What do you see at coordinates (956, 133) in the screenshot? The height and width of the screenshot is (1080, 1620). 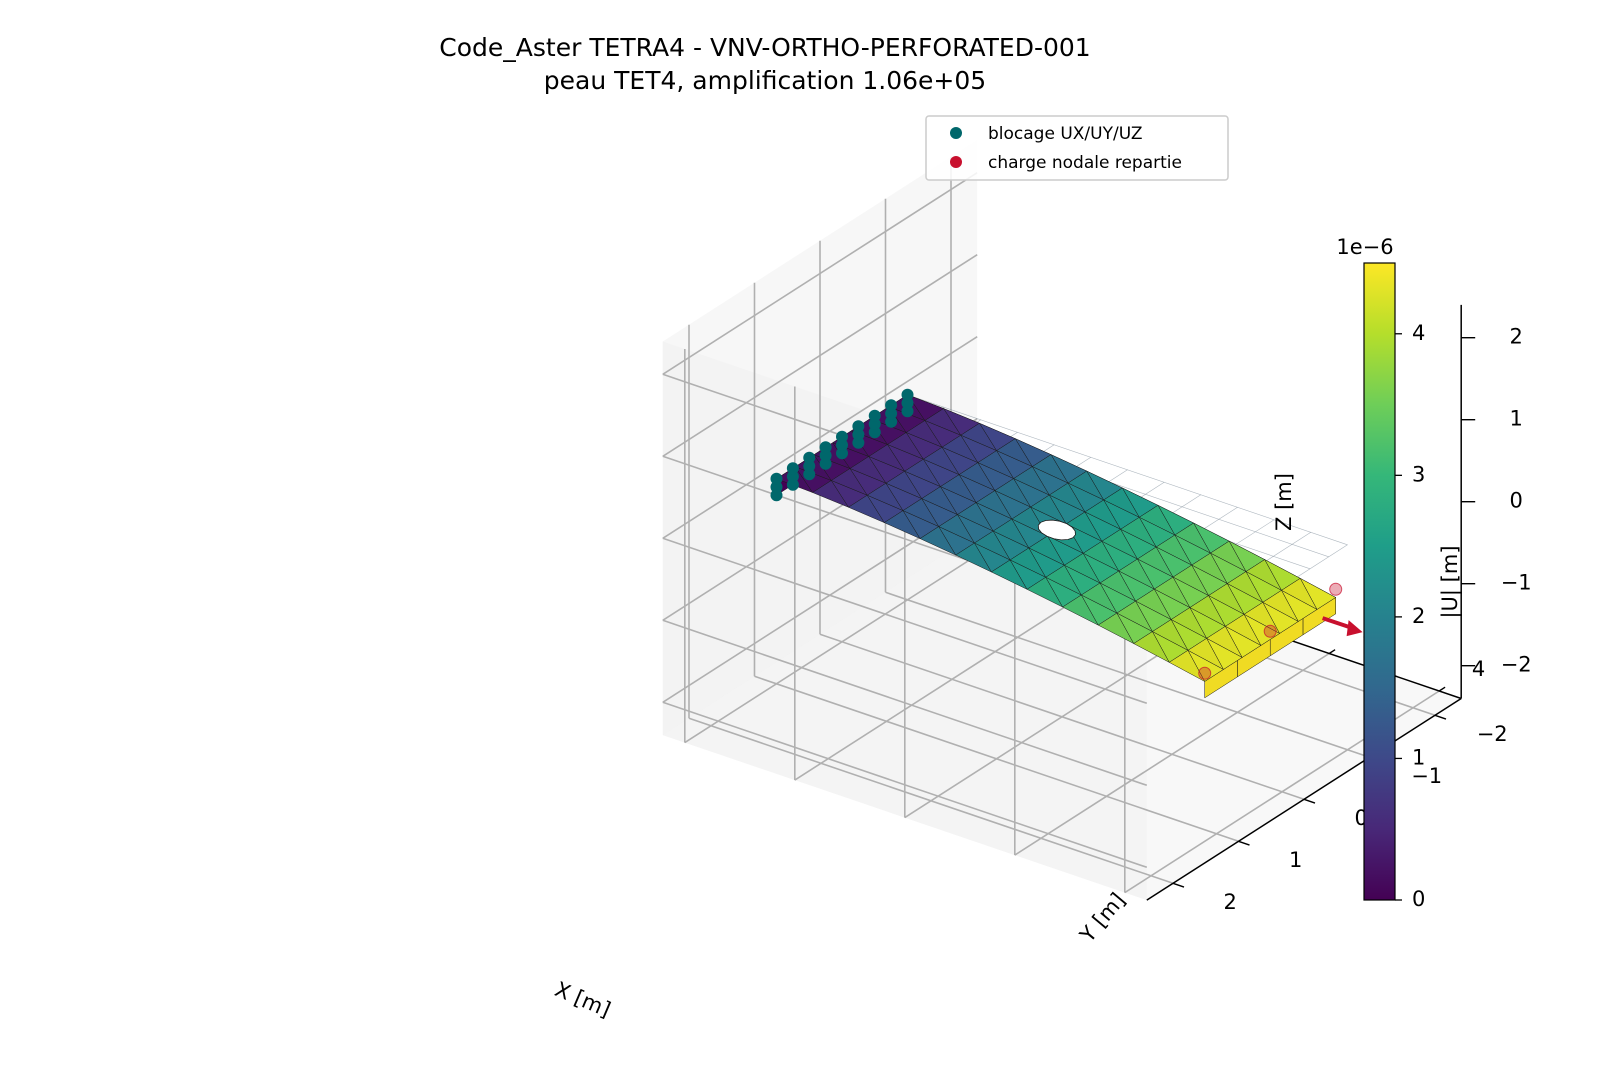 I see `legend-marker-blocage` at bounding box center [956, 133].